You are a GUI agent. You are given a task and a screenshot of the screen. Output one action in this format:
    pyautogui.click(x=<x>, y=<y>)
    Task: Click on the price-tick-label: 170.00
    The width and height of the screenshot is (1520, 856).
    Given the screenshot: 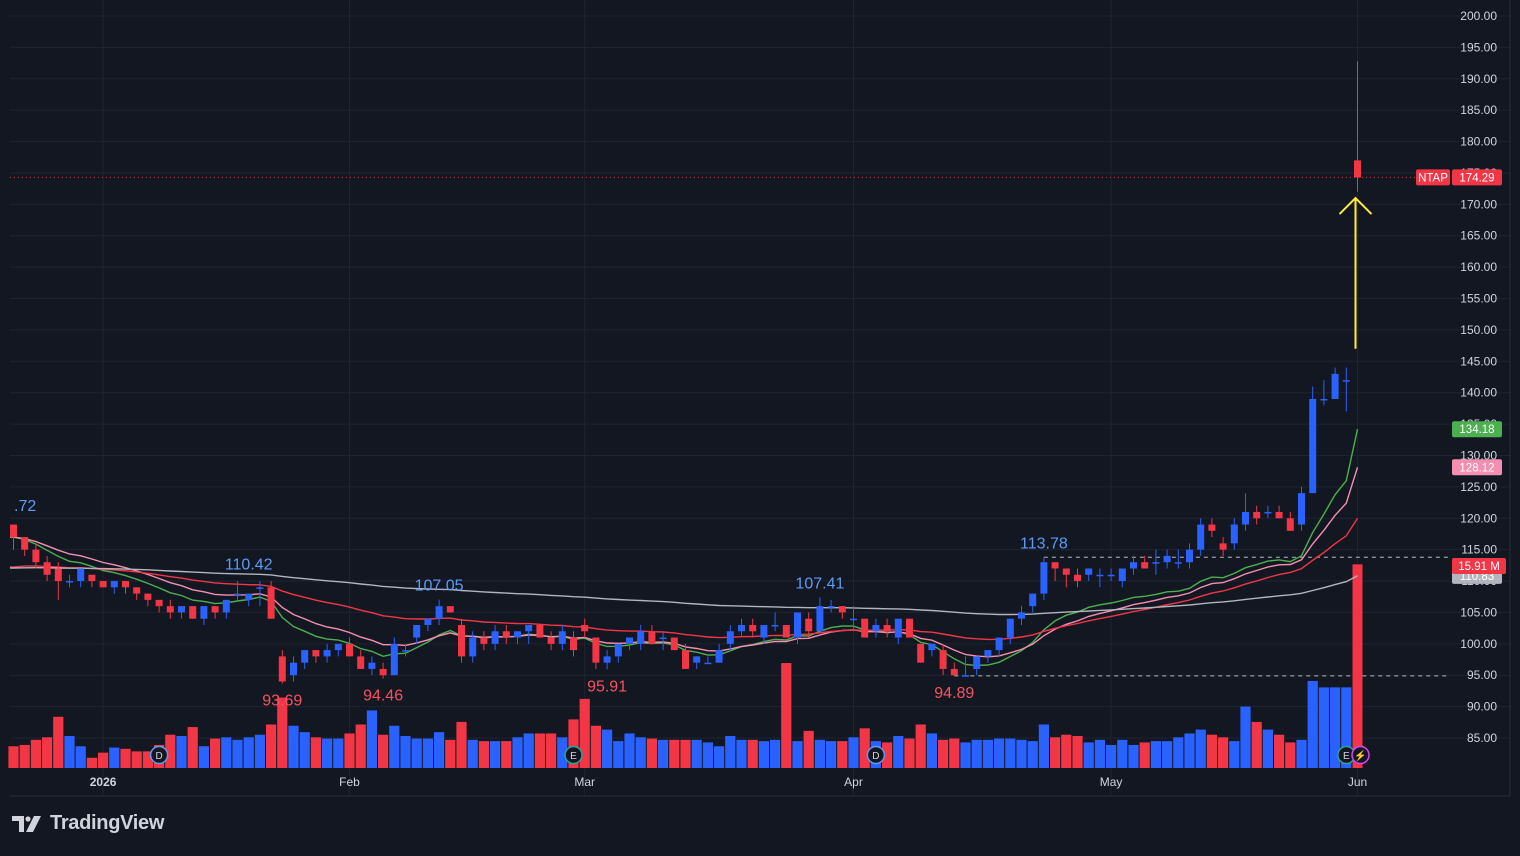 What is the action you would take?
    pyautogui.click(x=1478, y=204)
    